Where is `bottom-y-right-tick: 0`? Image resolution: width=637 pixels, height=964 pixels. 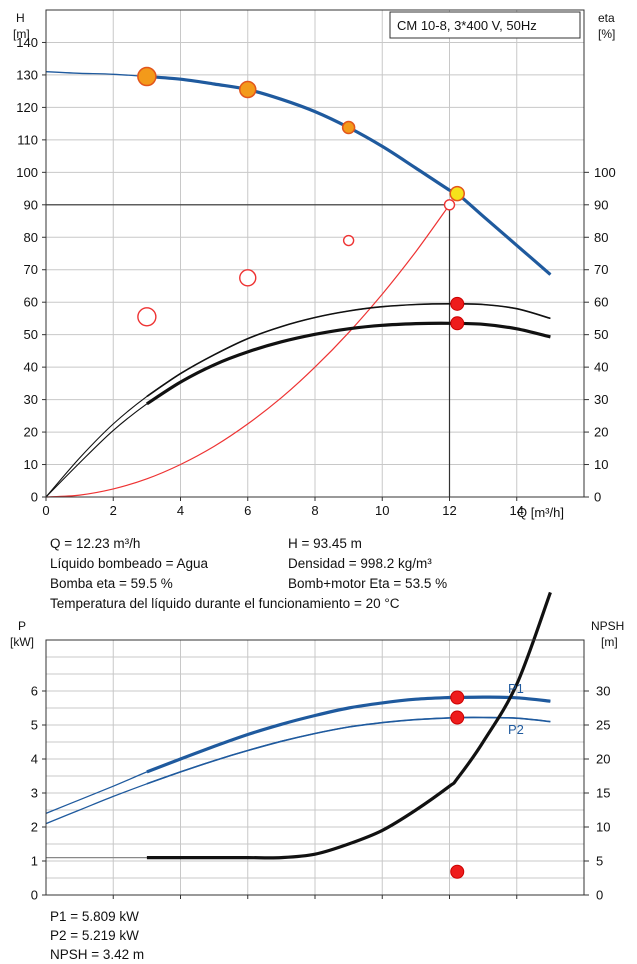
bottom-y-right-tick: 0 is located at coordinates (599, 895).